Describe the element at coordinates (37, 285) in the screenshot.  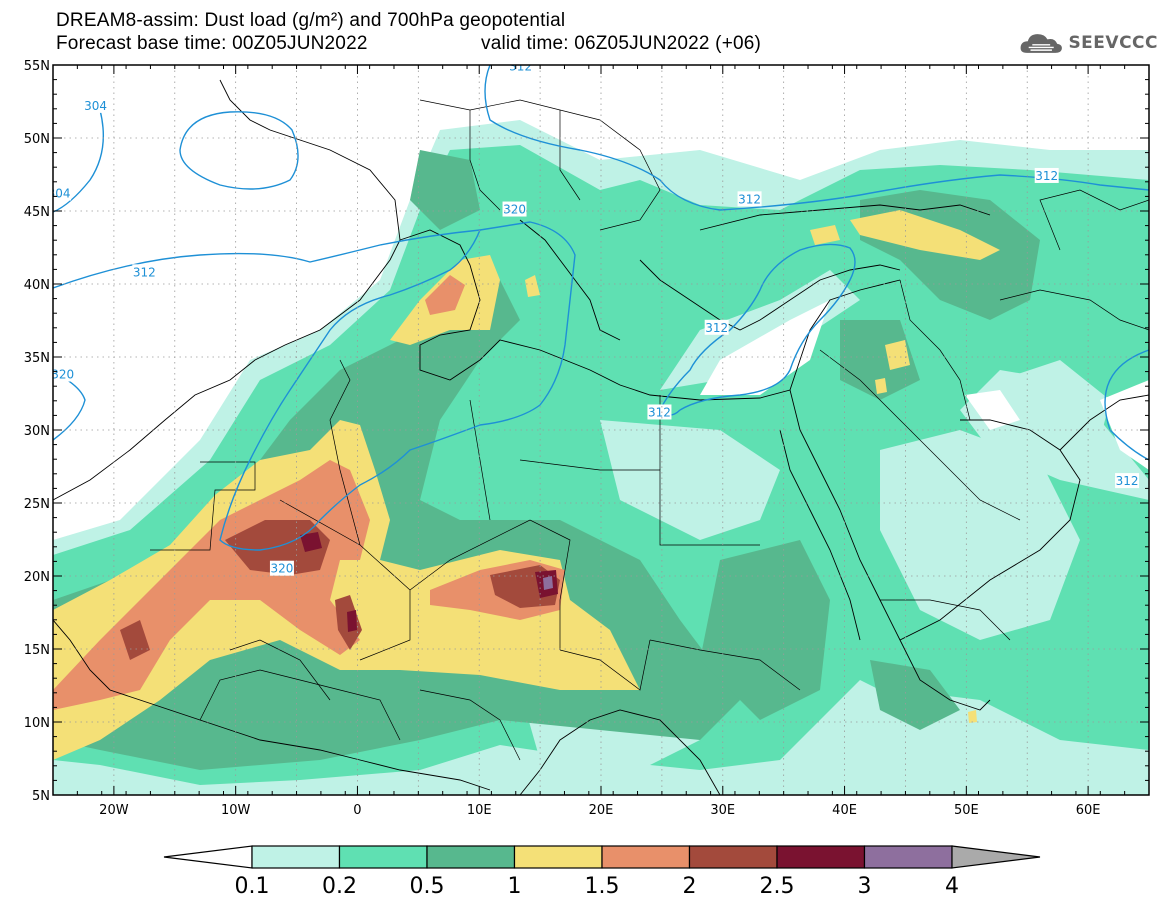
I see `lat-tick-label: 40N` at that location.